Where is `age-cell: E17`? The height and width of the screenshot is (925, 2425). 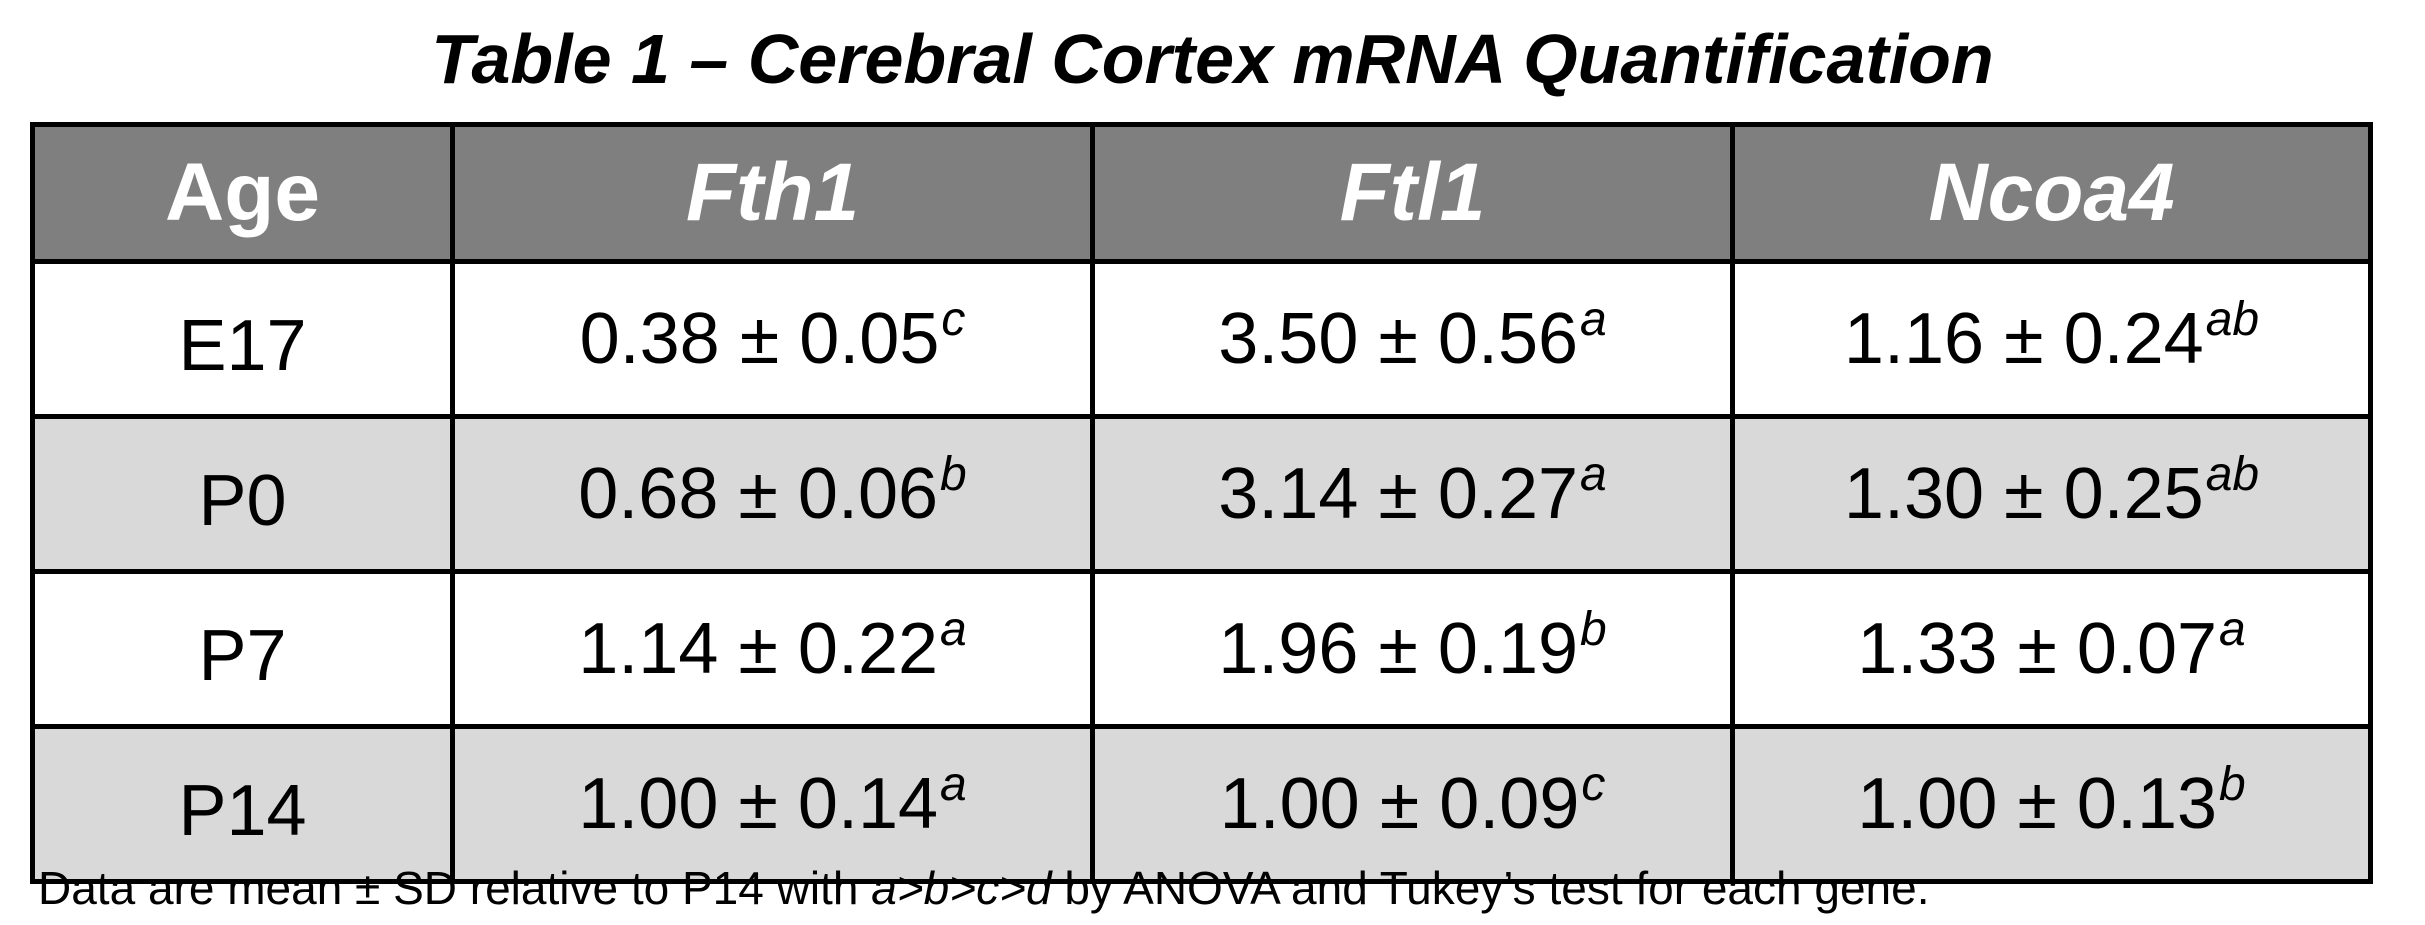 age-cell: E17 is located at coordinates (242, 339).